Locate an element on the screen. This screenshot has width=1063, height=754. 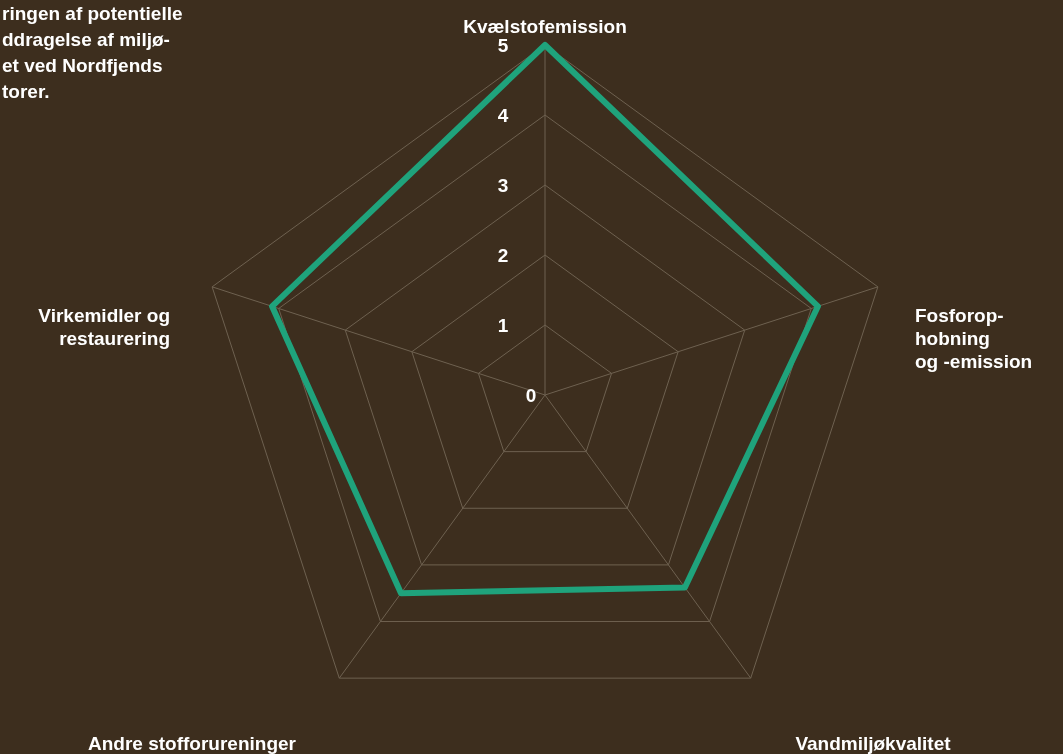
spoke-label: Fosforop- hobning og -emission is located at coordinates (974, 338).